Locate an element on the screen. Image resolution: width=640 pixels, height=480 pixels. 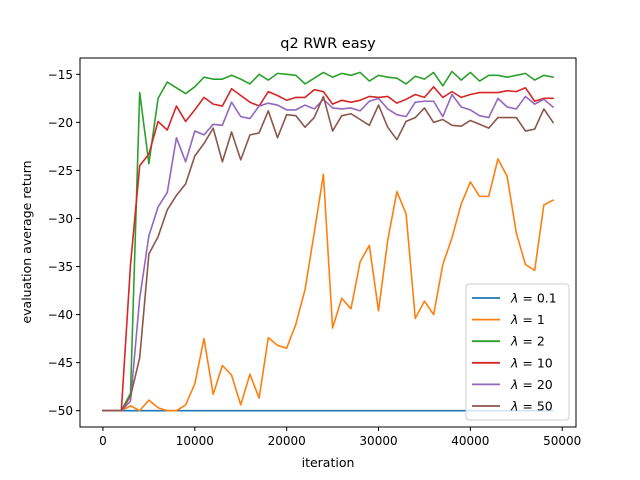
x-tick-label: 10000 is located at coordinates (195, 441).